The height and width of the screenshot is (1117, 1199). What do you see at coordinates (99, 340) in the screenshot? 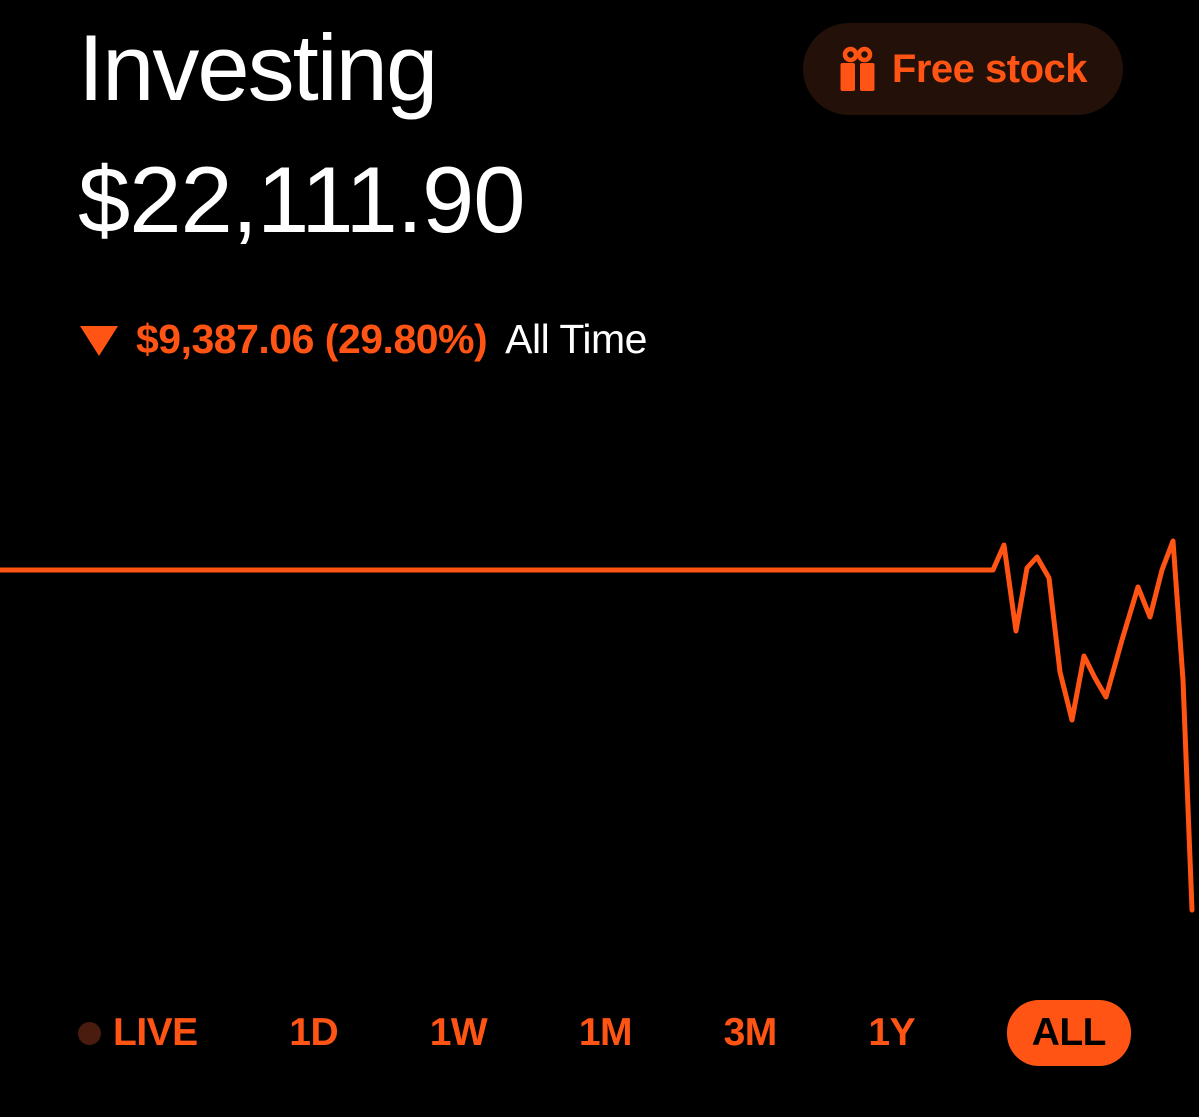
I see `triangle-down-icon` at bounding box center [99, 340].